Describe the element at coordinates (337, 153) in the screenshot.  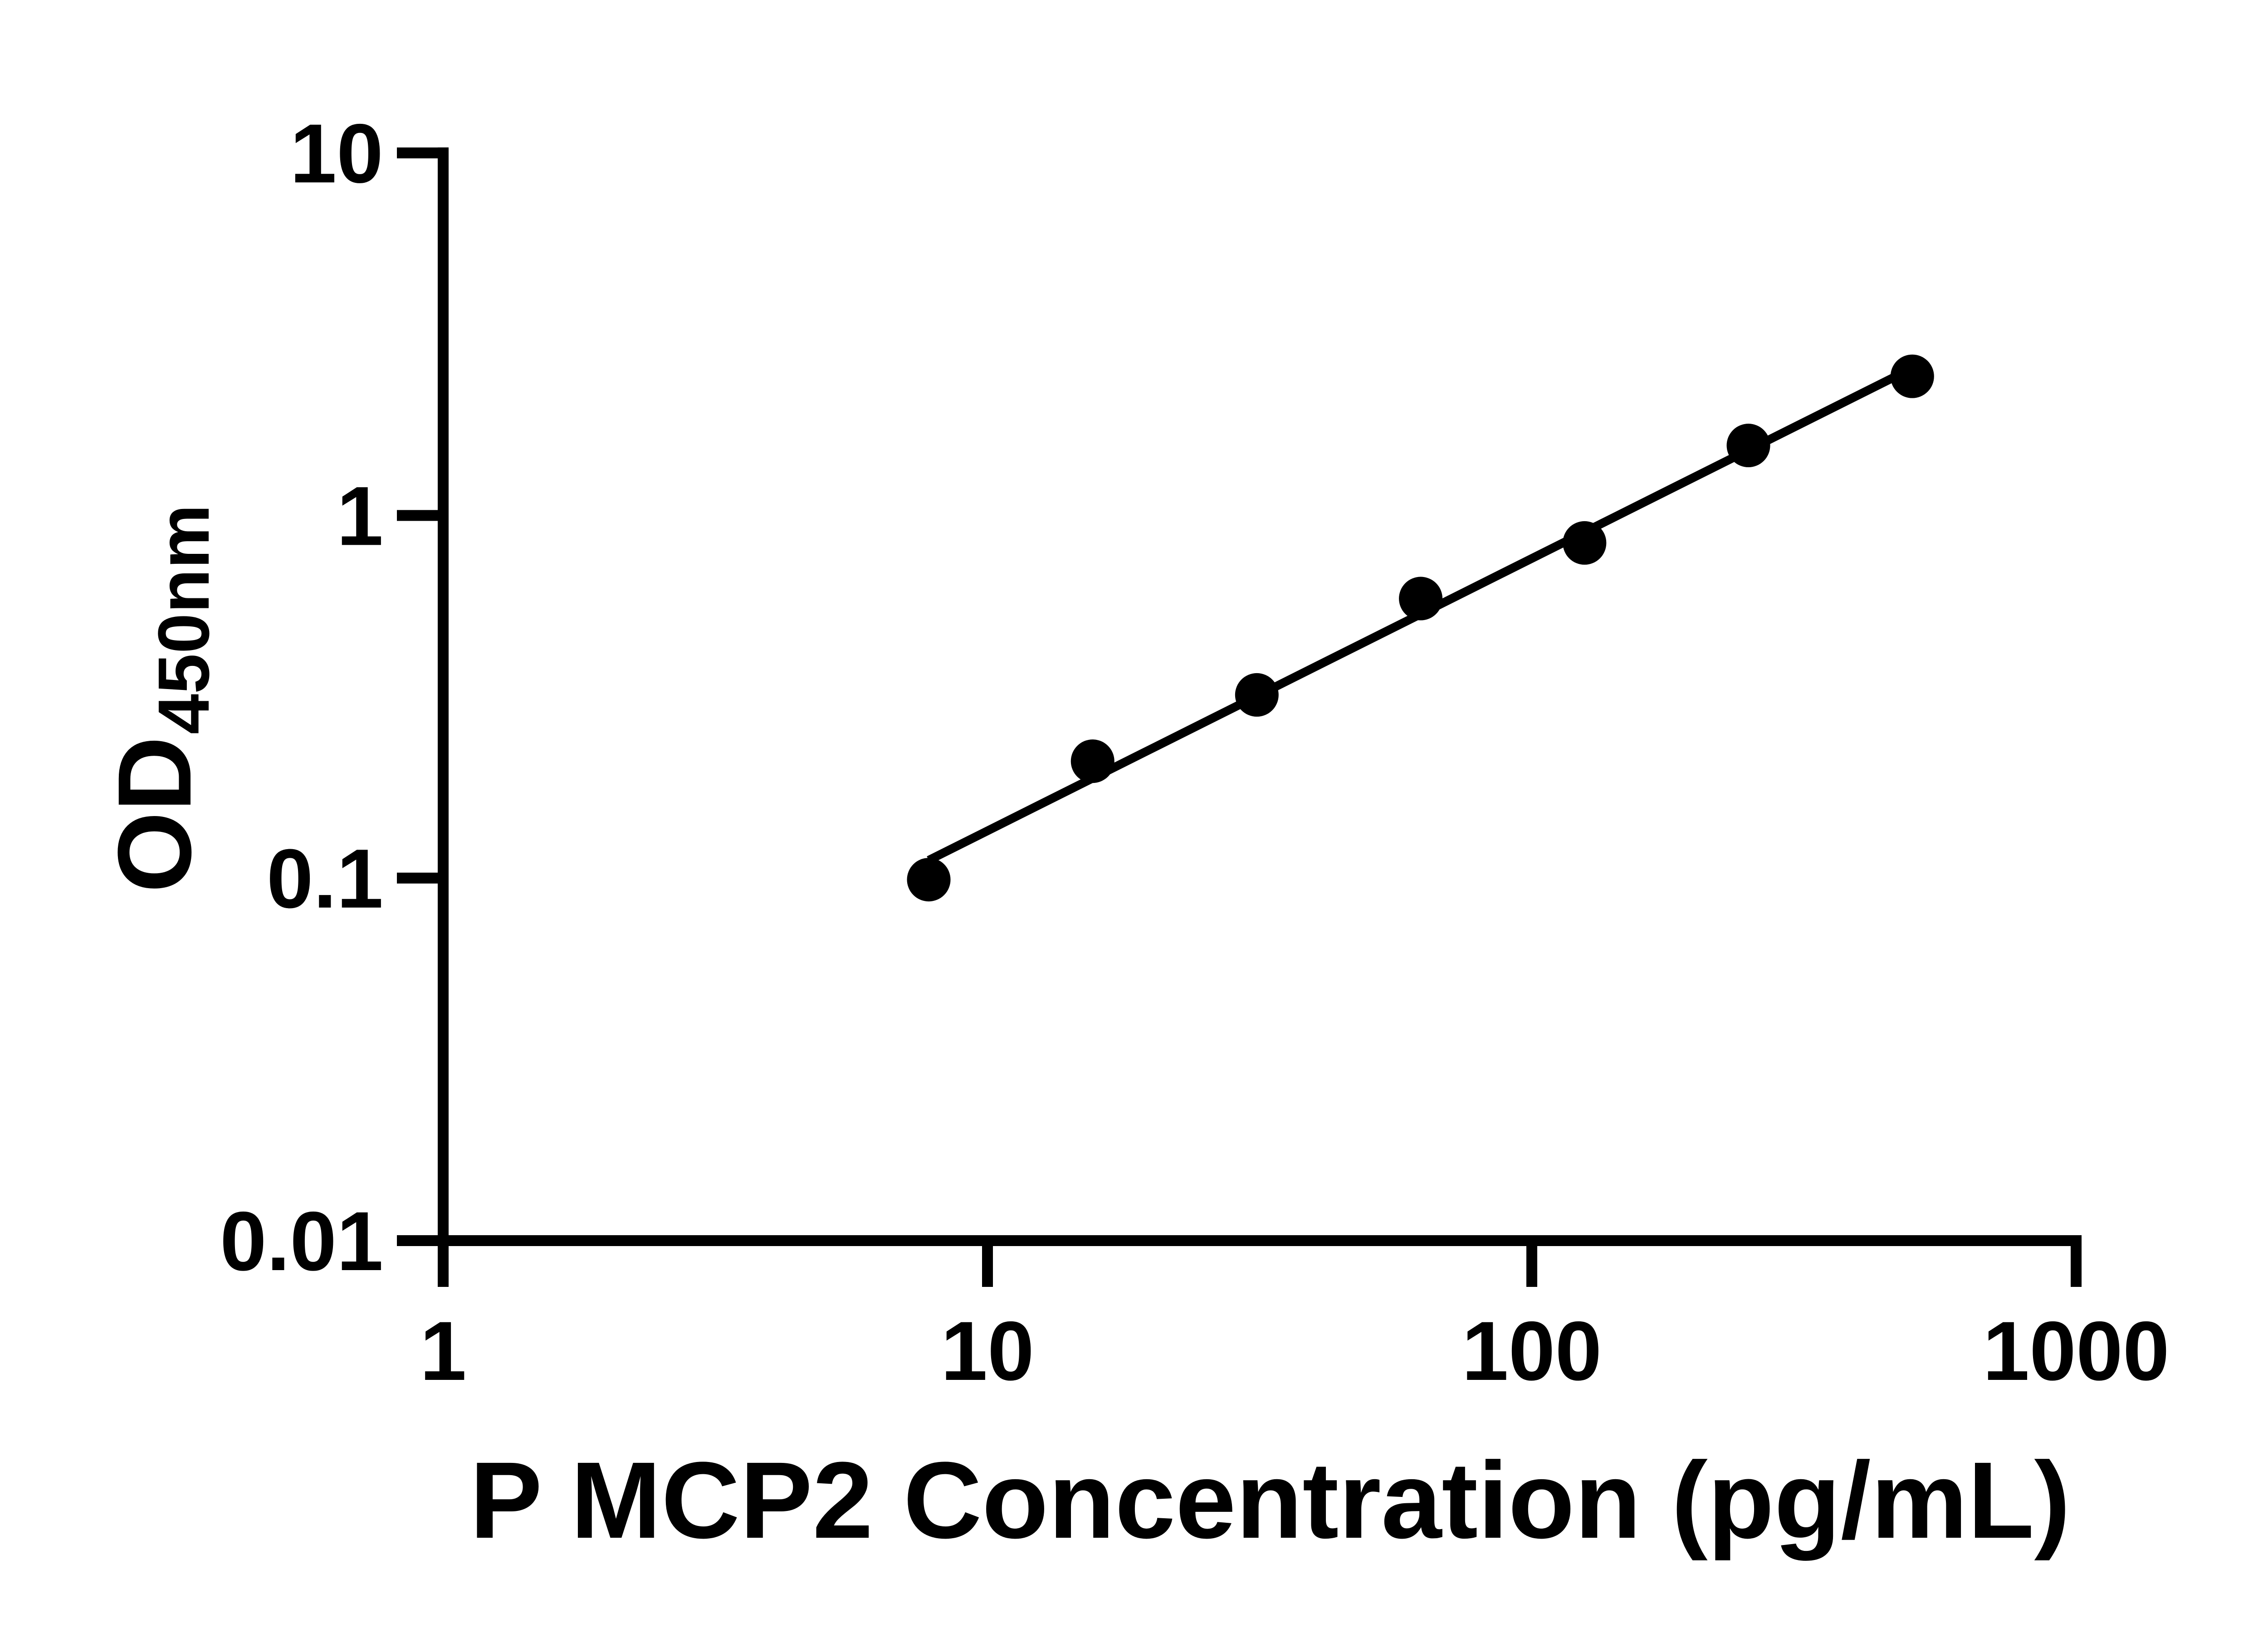
I see `y-tick-label: 10` at that location.